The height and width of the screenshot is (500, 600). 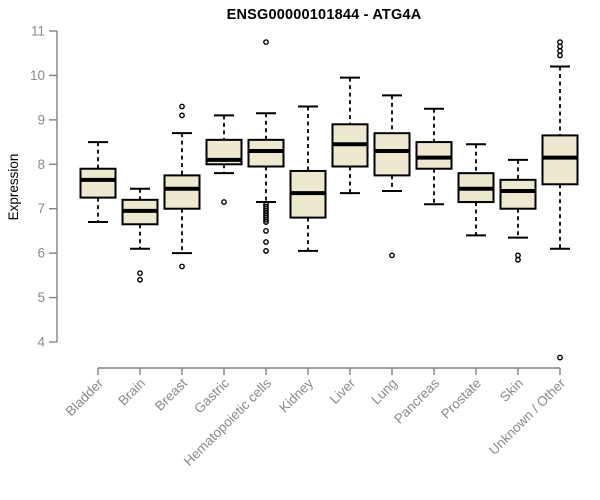 I want to click on x-tick-label-liver: Liver, so click(x=343, y=391).